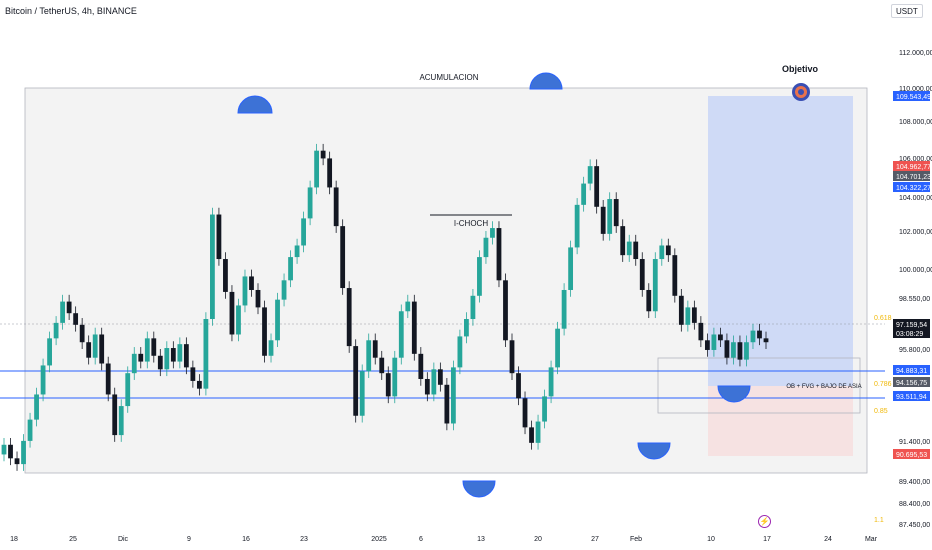  I want to click on fib-level-label: 0.618, so click(883, 318).